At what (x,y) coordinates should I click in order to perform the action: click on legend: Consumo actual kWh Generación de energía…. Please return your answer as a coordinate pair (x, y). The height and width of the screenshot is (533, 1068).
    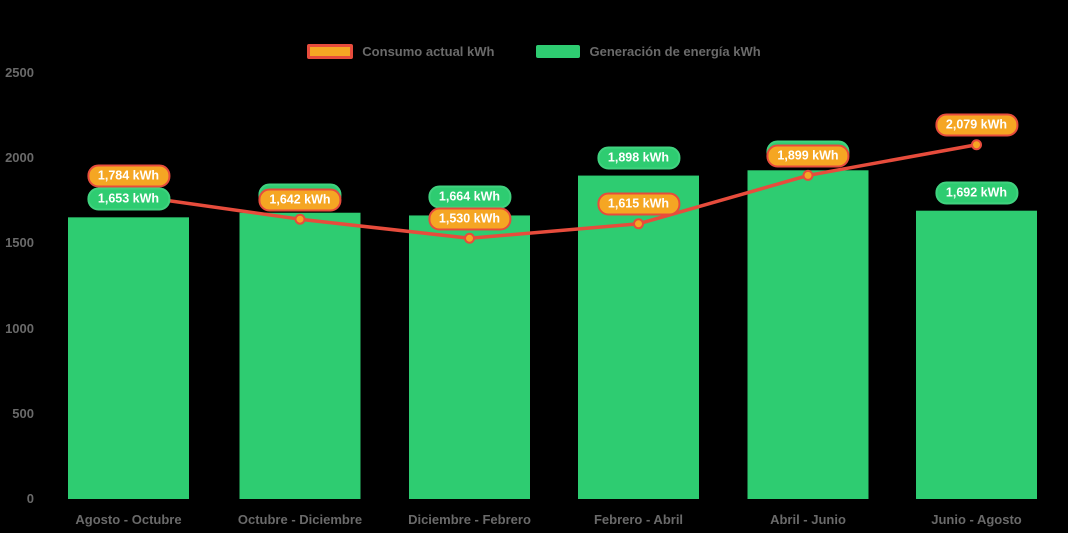
    Looking at the image, I should click on (534, 51).